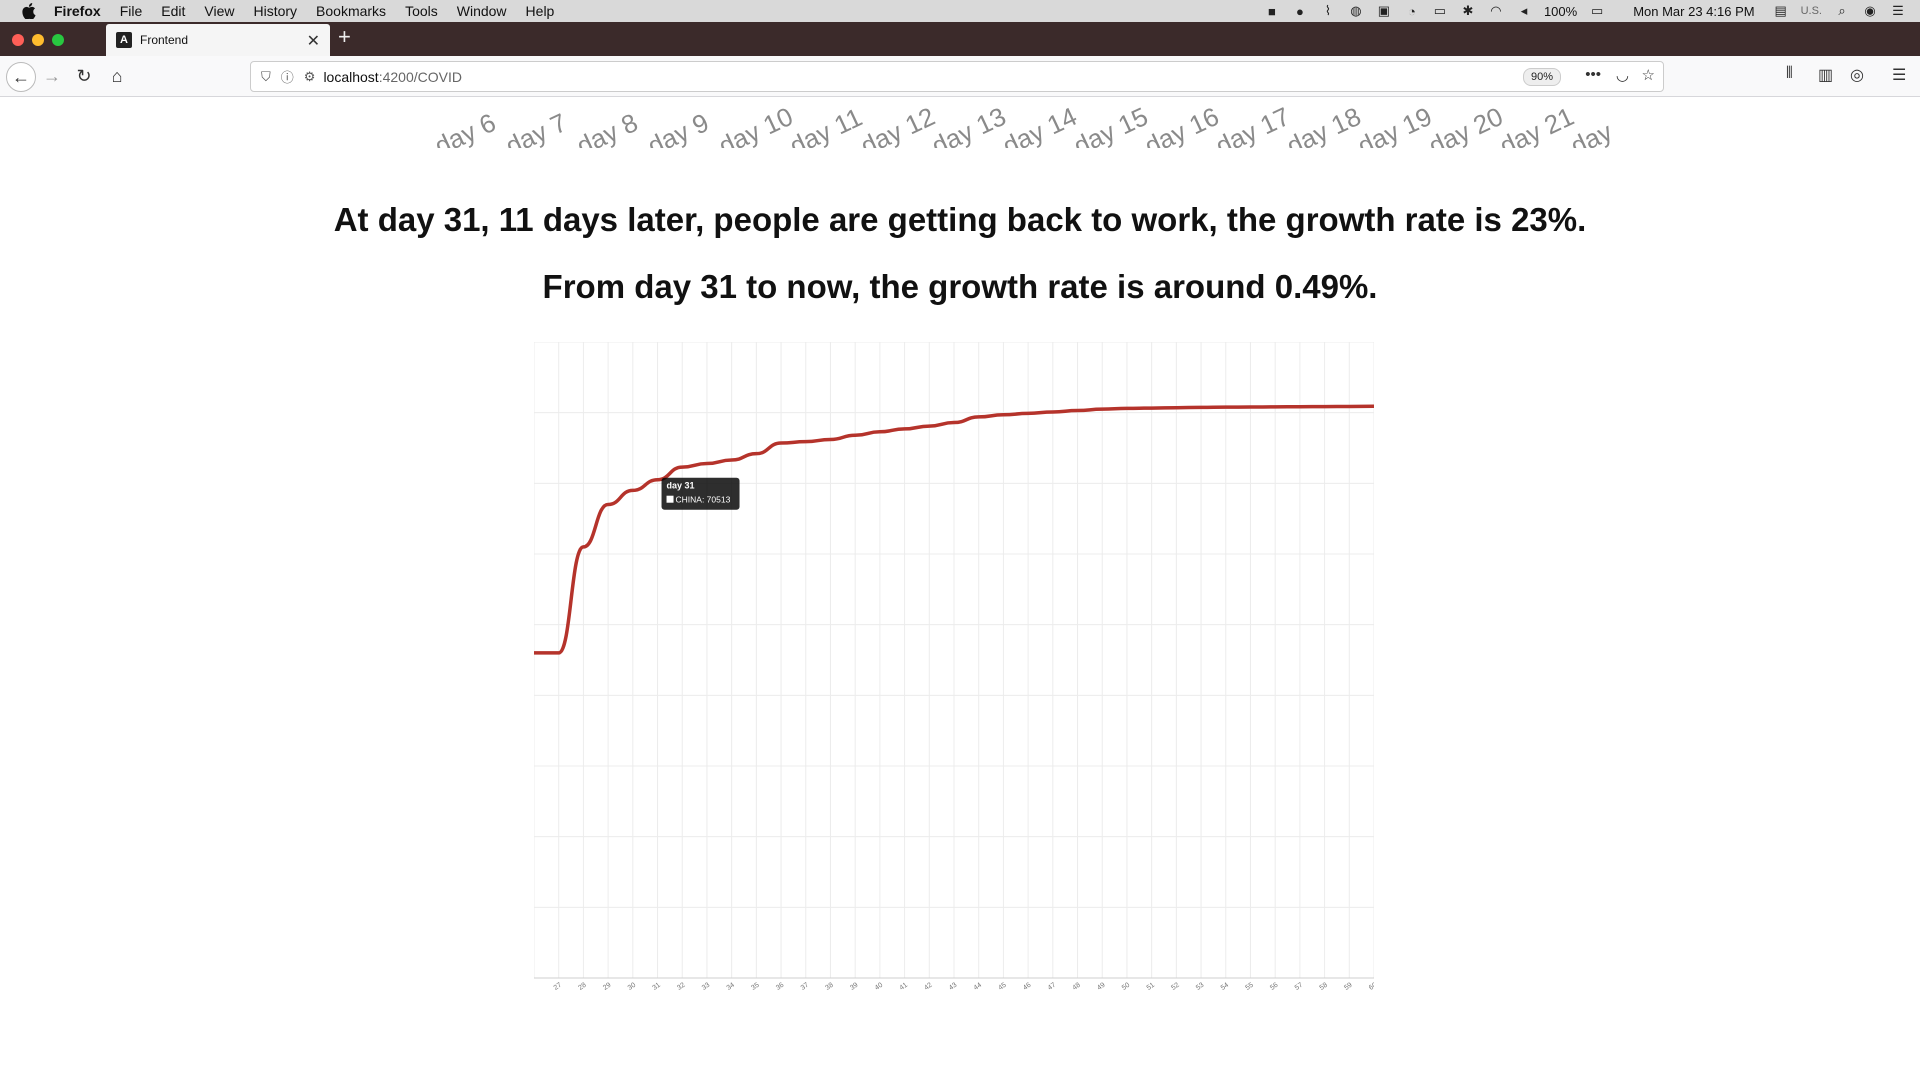  What do you see at coordinates (1395, 124) in the screenshot?
I see `top-axis-label: day 19` at bounding box center [1395, 124].